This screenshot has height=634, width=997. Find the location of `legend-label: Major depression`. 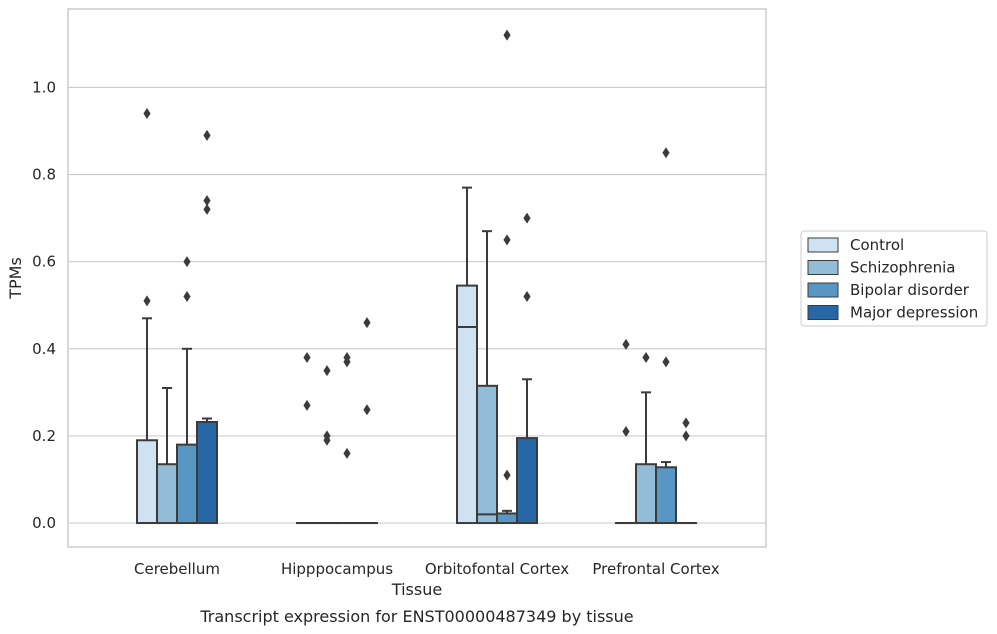

legend-label: Major depression is located at coordinates (914, 313).